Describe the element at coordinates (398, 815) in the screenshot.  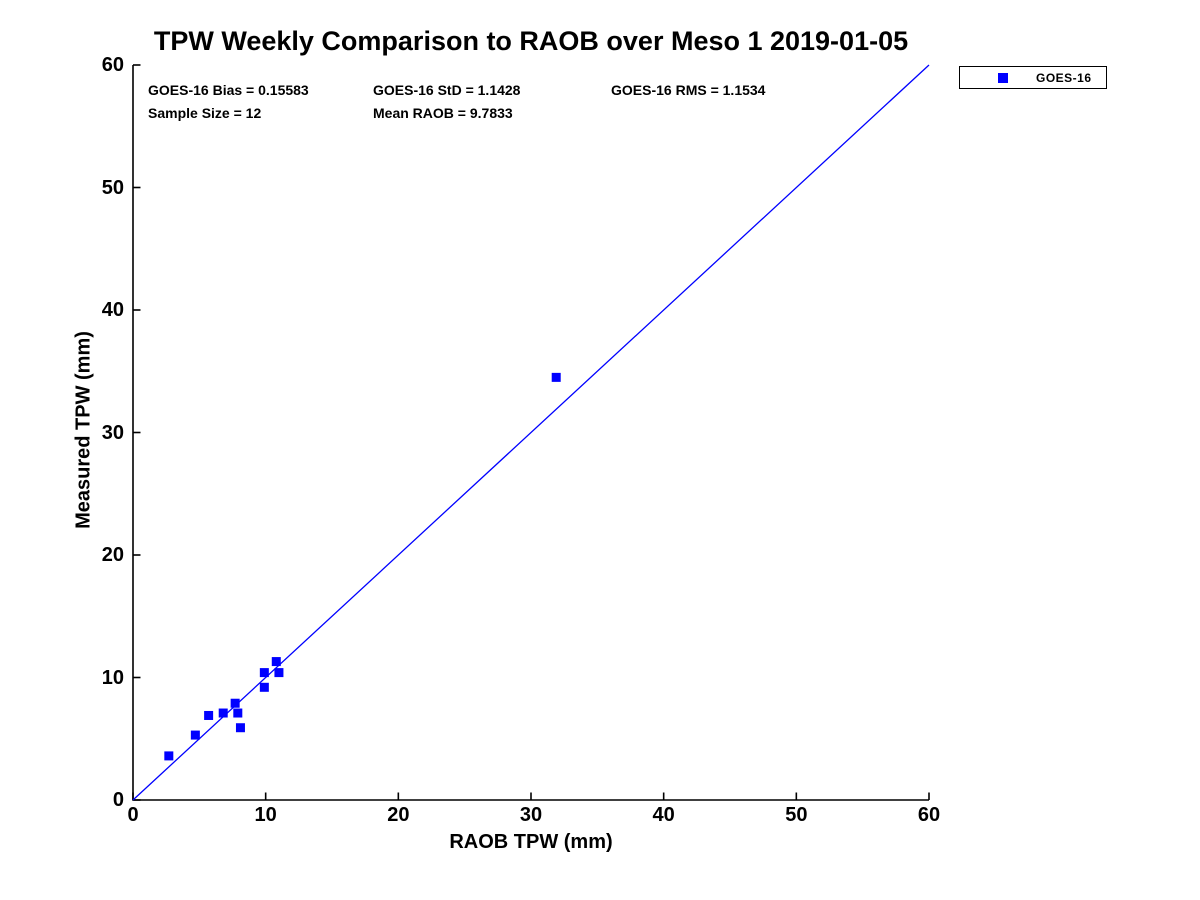
I see `x-tick-label: 20` at that location.